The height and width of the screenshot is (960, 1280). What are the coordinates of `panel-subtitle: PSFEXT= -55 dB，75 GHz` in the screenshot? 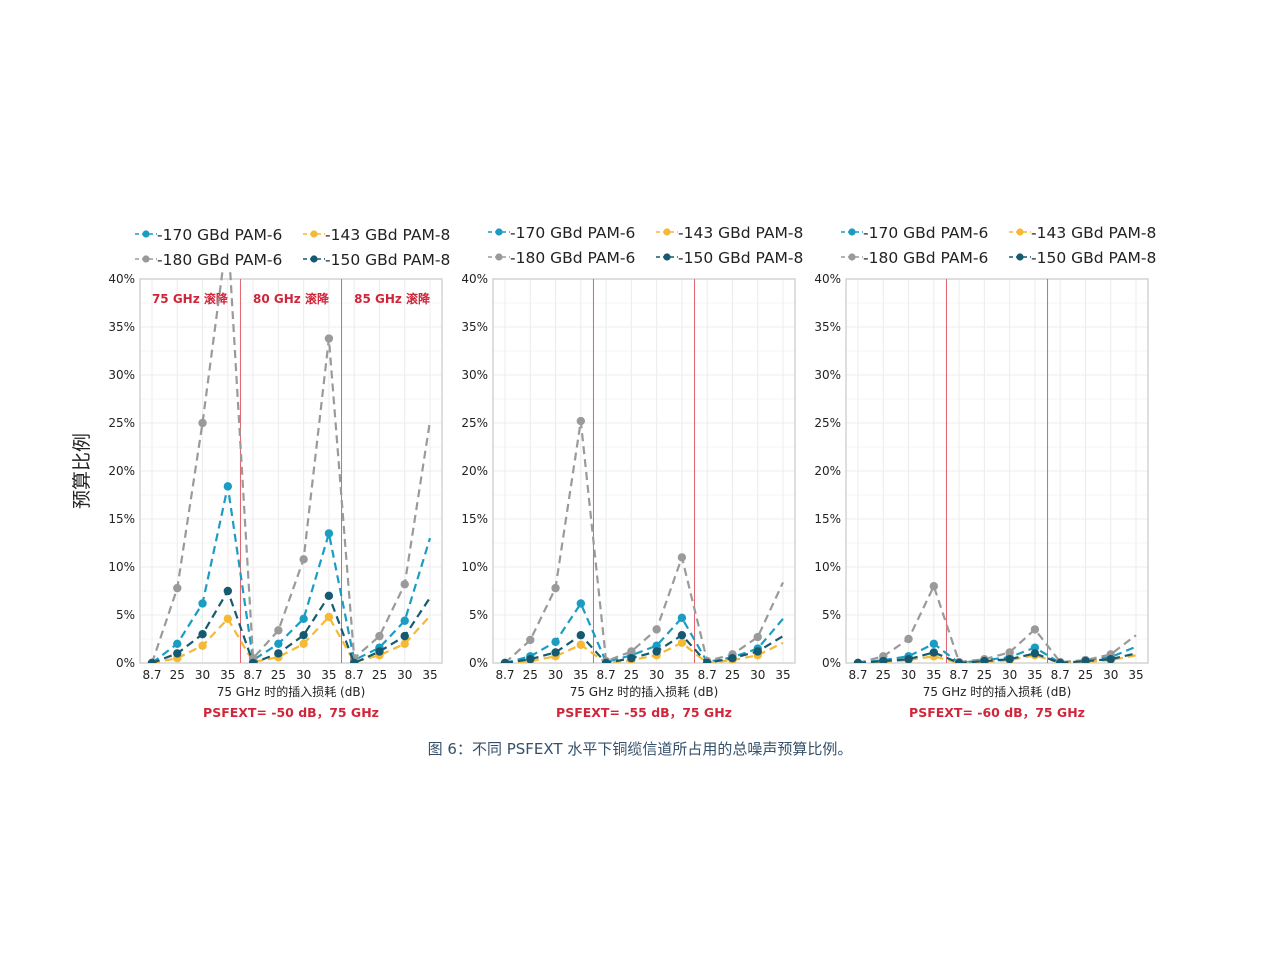 It's located at (644, 712).